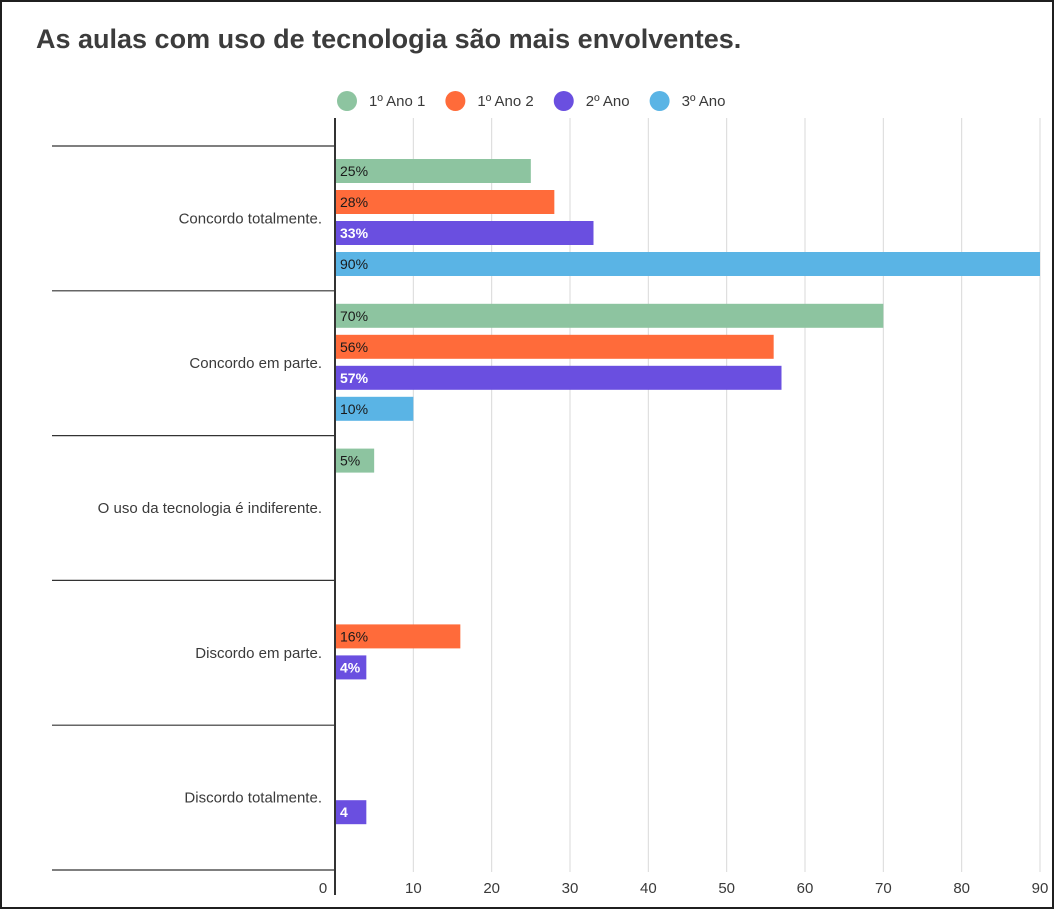 This screenshot has width=1054, height=909. What do you see at coordinates (608, 101) in the screenshot?
I see `legend-label-2: 2º Ano` at bounding box center [608, 101].